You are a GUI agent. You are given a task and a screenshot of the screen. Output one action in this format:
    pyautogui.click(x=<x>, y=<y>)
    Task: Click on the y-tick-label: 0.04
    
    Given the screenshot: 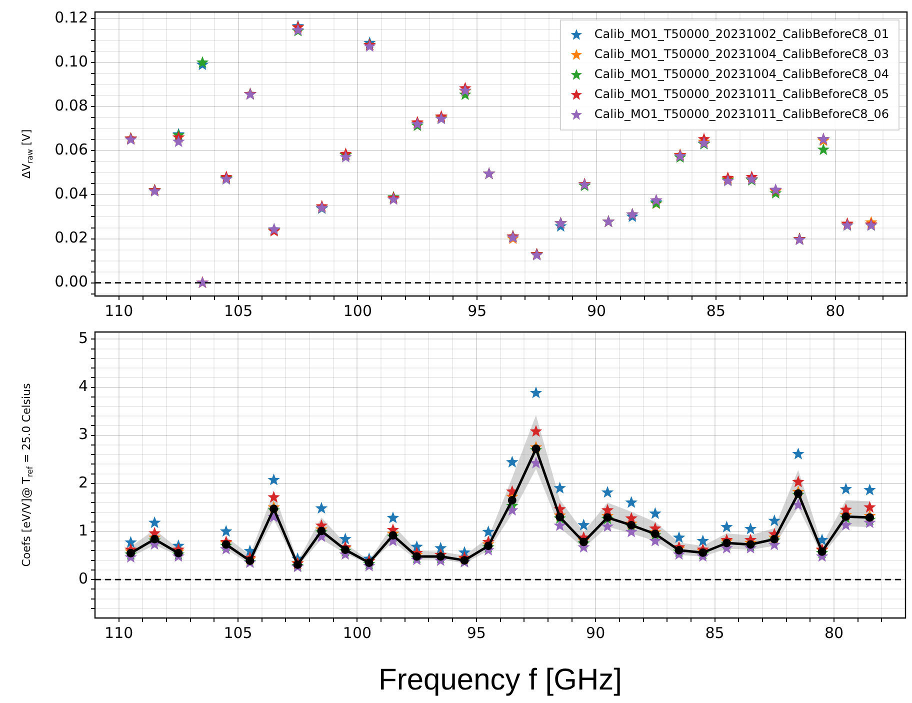 What is the action you would take?
    pyautogui.click(x=71, y=193)
    